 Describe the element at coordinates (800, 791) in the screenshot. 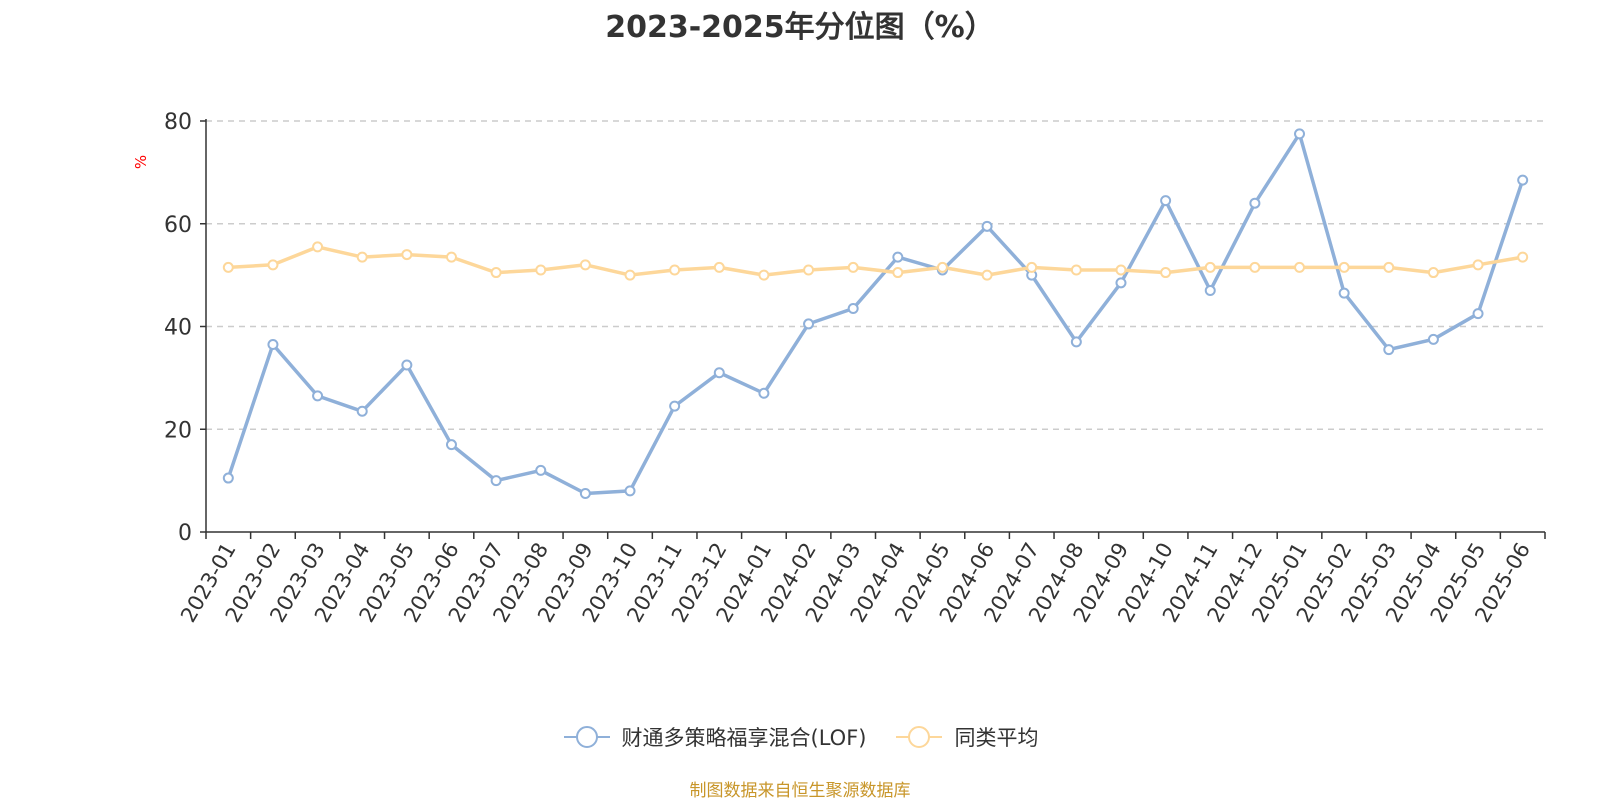

I see `source-note: 制图数据来自恒生聚源数据库` at that location.